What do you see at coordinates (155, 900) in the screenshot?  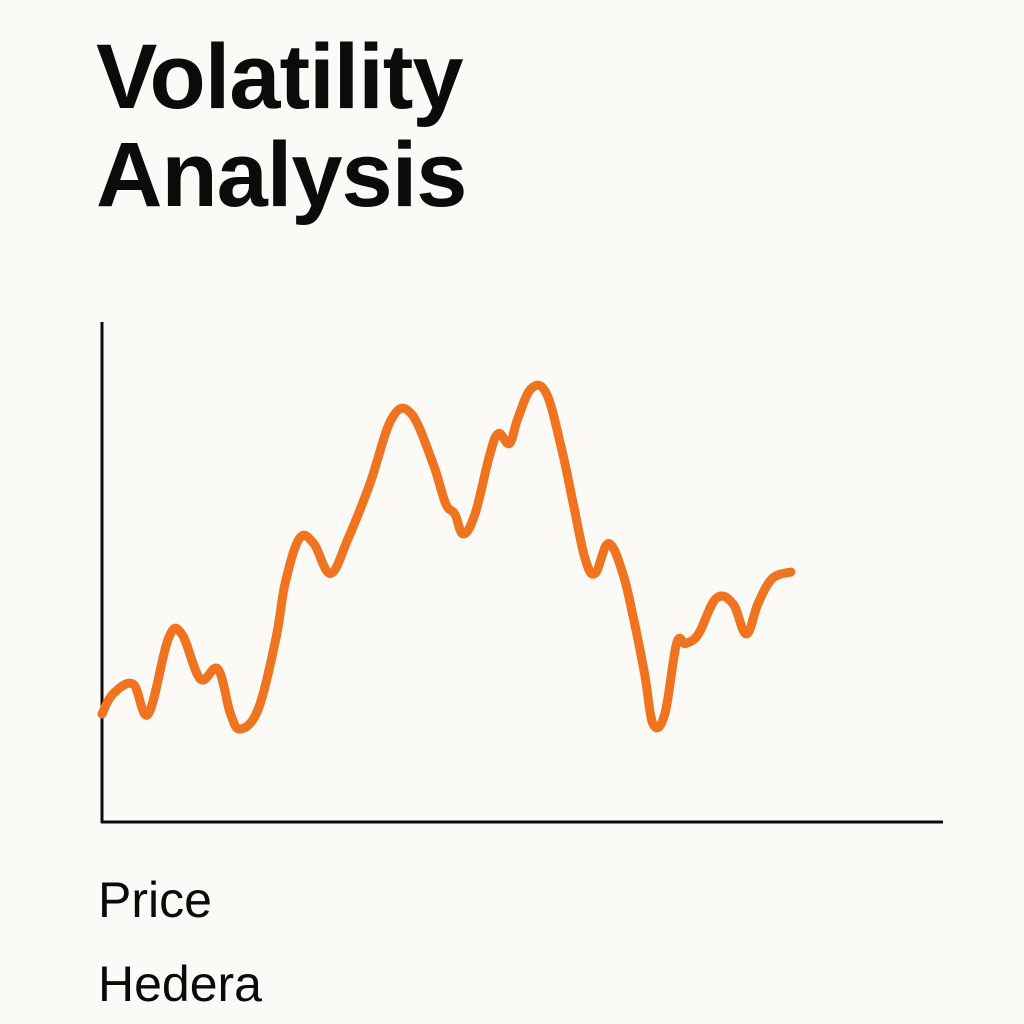 I see `x-axis-label: Price` at bounding box center [155, 900].